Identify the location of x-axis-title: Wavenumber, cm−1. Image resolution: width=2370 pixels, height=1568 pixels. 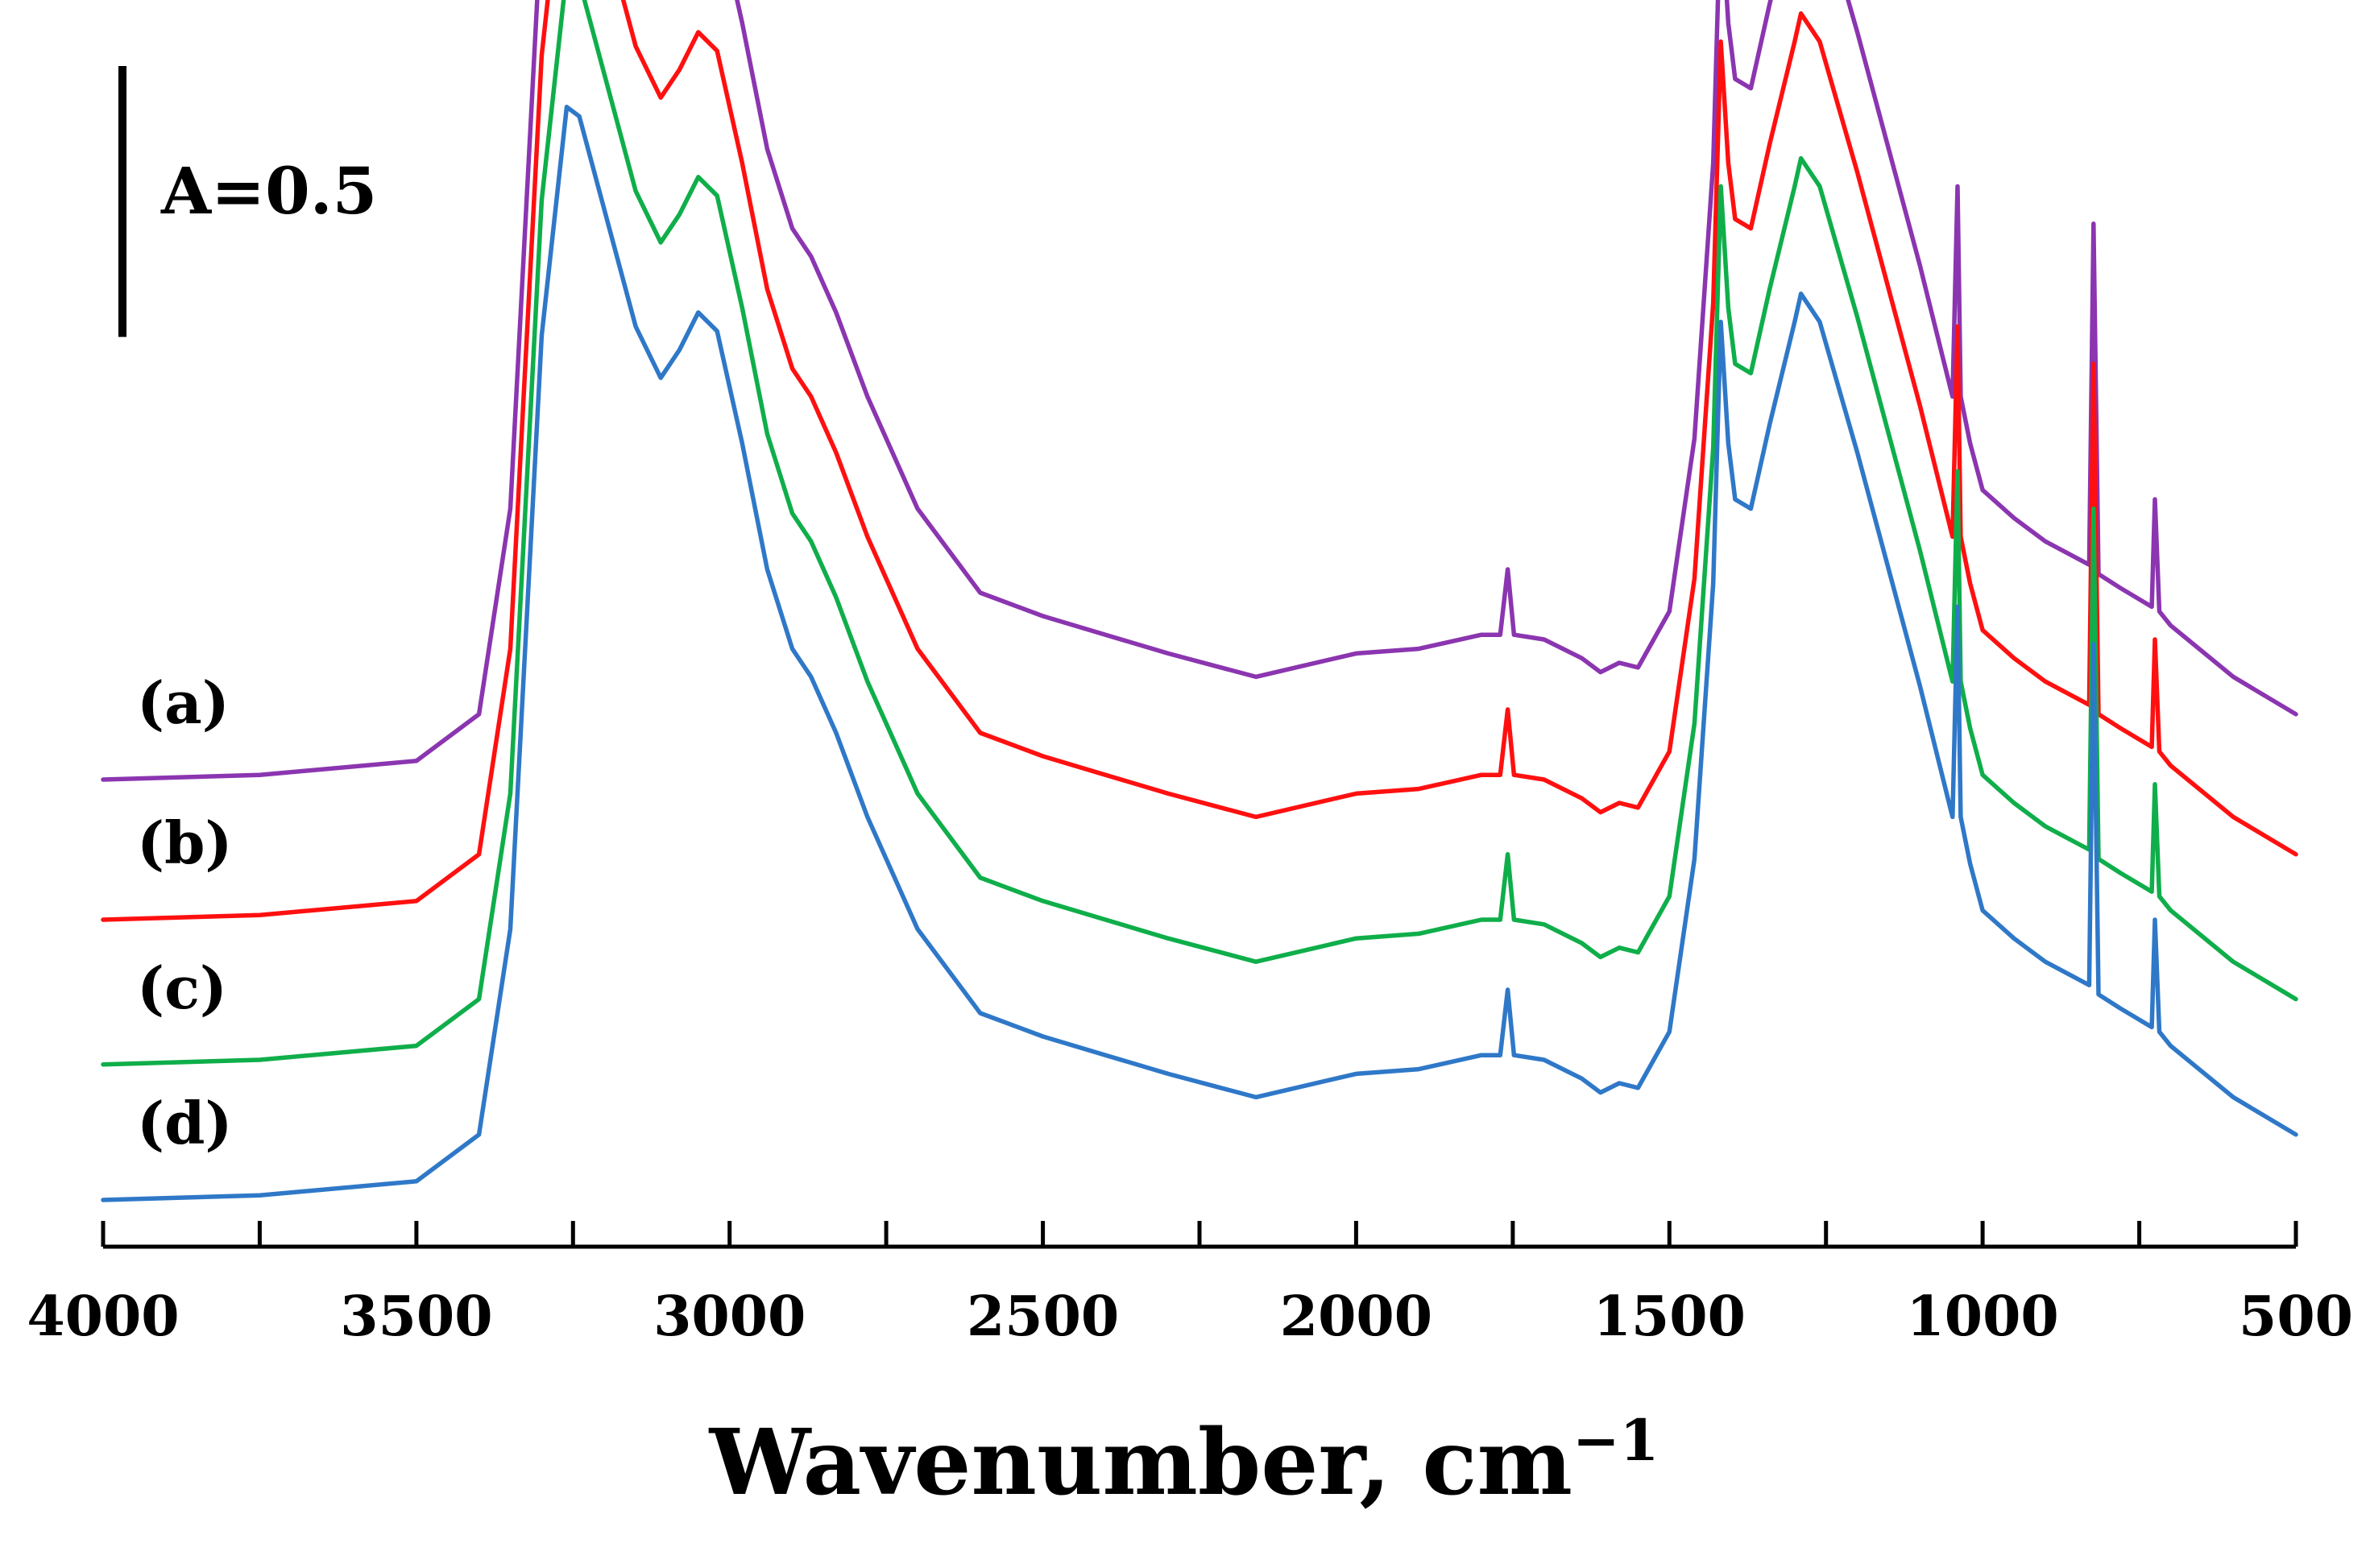
(1184, 1462).